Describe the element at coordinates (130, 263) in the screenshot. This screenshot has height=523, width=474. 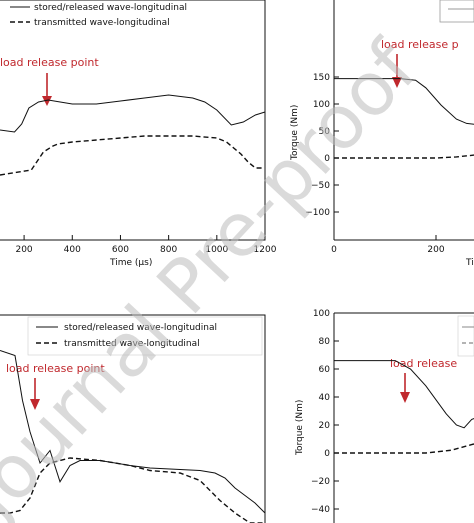
I see `x-axis-label: Time (μs)` at that location.